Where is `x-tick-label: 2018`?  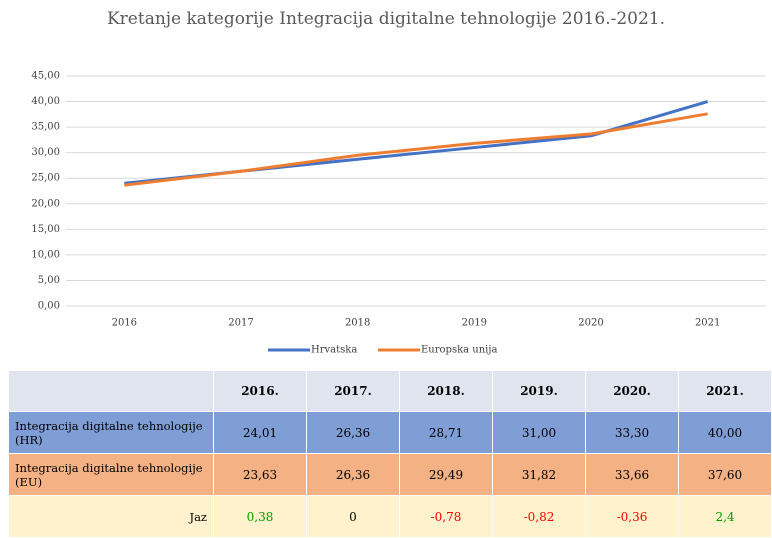 x-tick-label: 2018 is located at coordinates (357, 323).